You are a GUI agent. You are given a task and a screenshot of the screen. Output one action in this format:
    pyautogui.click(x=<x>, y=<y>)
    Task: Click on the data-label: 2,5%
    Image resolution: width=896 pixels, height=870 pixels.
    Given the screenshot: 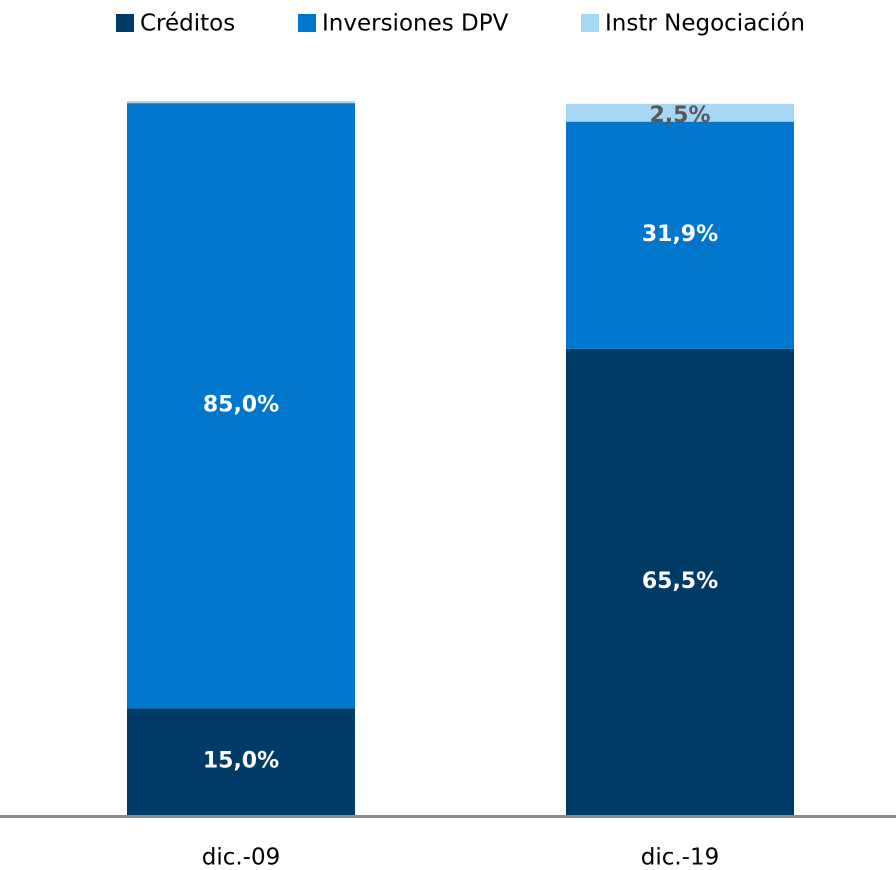 What is the action you would take?
    pyautogui.click(x=679, y=115)
    